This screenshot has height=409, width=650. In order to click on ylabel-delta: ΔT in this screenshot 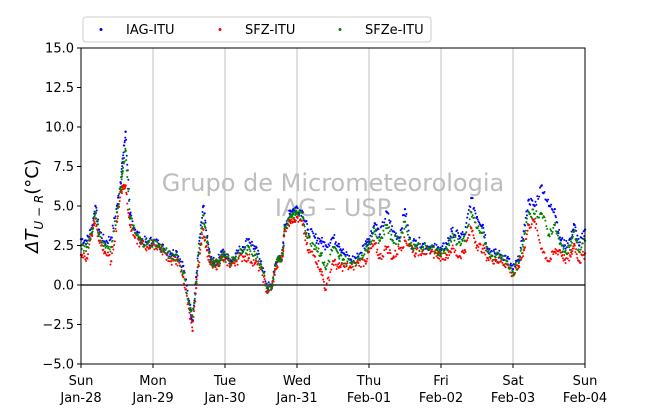, I will do `click(32, 241)`.